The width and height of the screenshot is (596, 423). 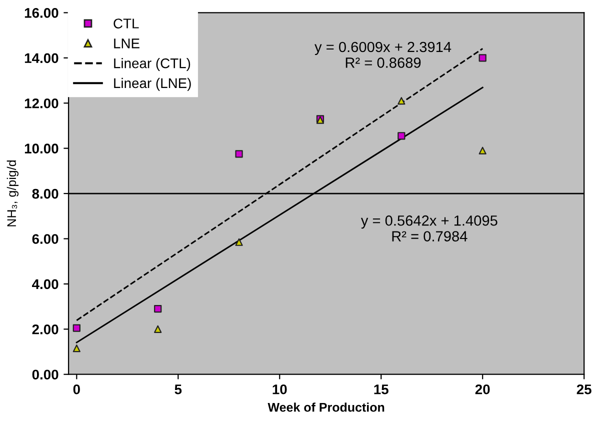 What do you see at coordinates (482, 389) in the screenshot?
I see `x-tick-label: 20` at bounding box center [482, 389].